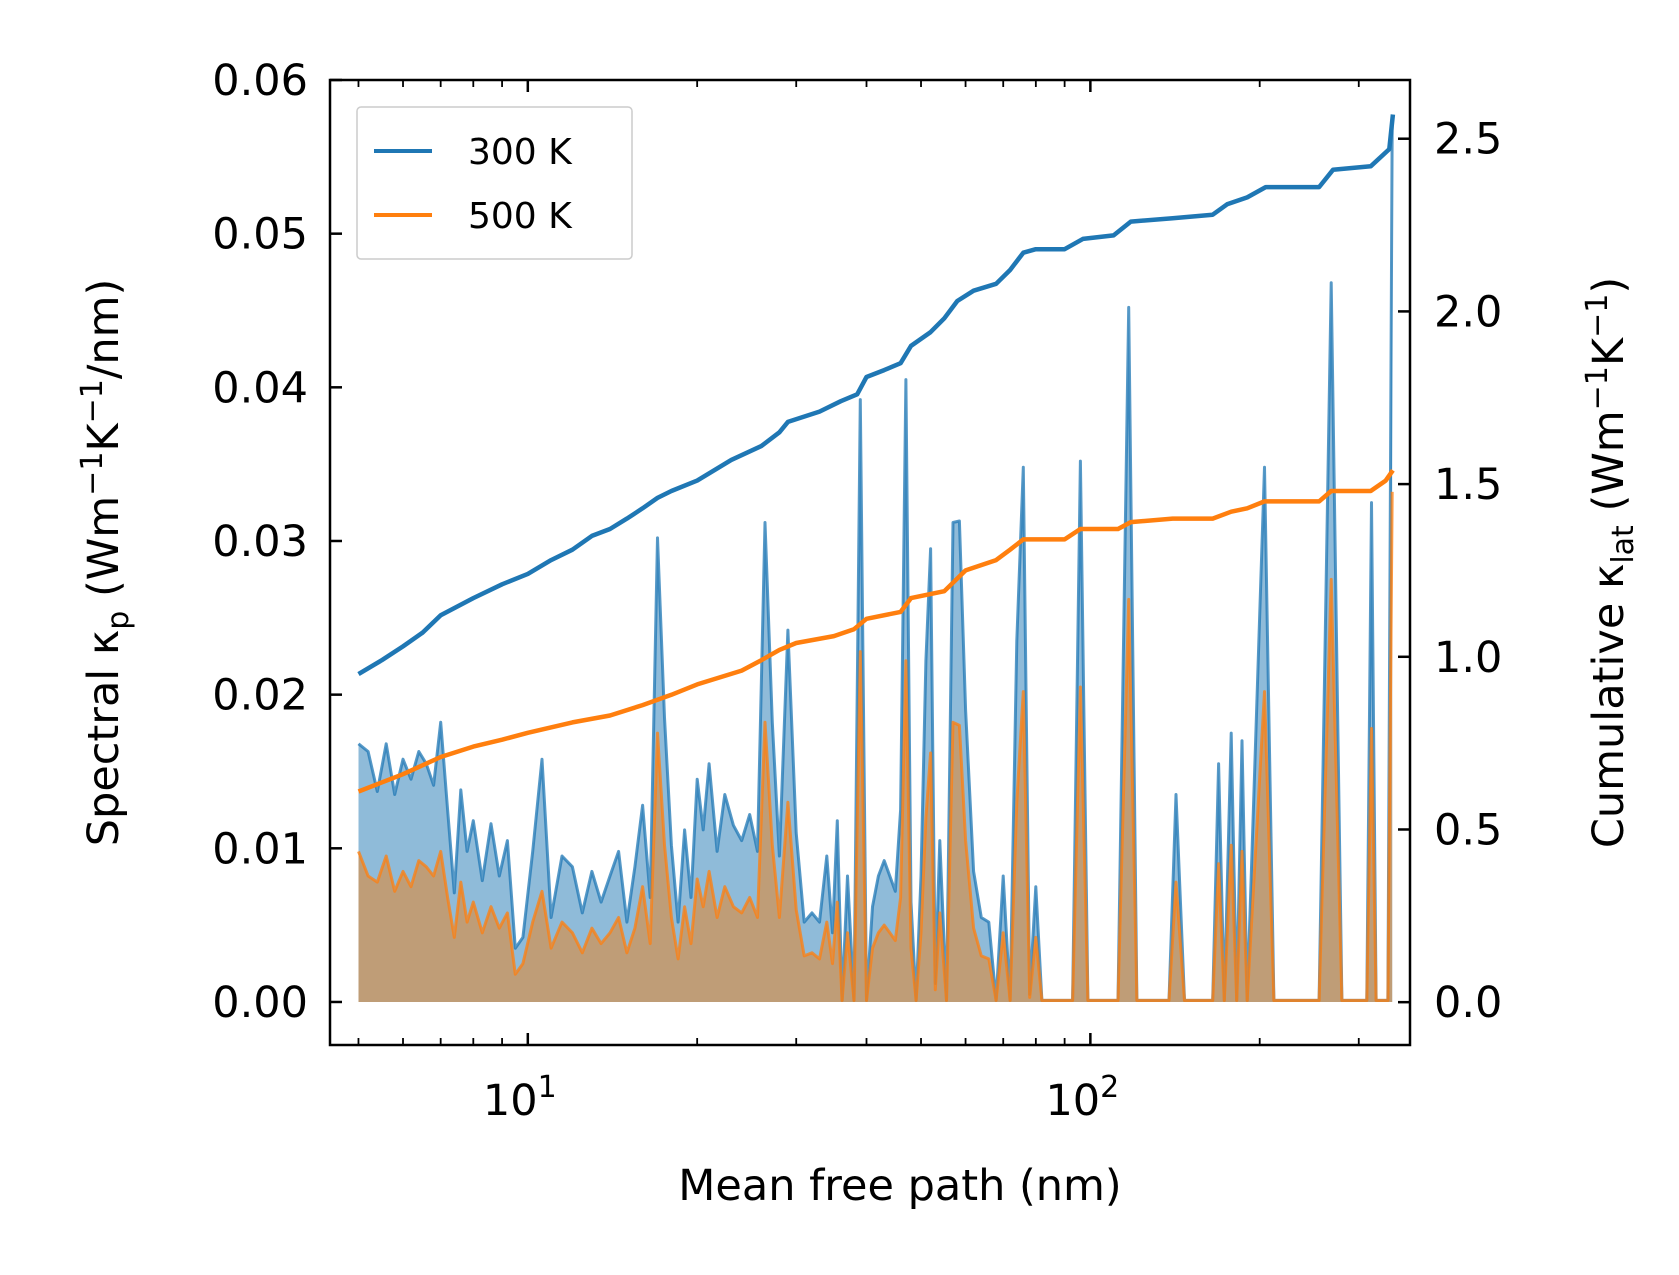 The width and height of the screenshot is (1679, 1275). What do you see at coordinates (260, 81) in the screenshot?
I see `left-y-tick-label: 0.06` at bounding box center [260, 81].